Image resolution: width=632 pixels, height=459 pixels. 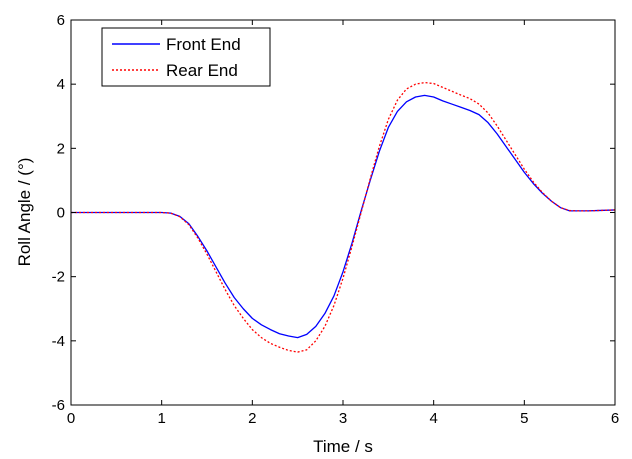 I want to click on y-tick-label: 6, so click(x=61, y=20).